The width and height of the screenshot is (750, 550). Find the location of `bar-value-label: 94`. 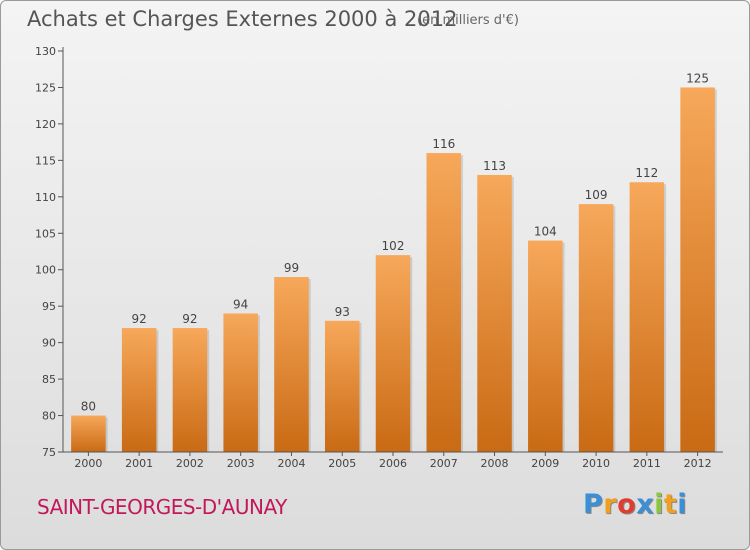

bar-value-label: 94 is located at coordinates (240, 304).